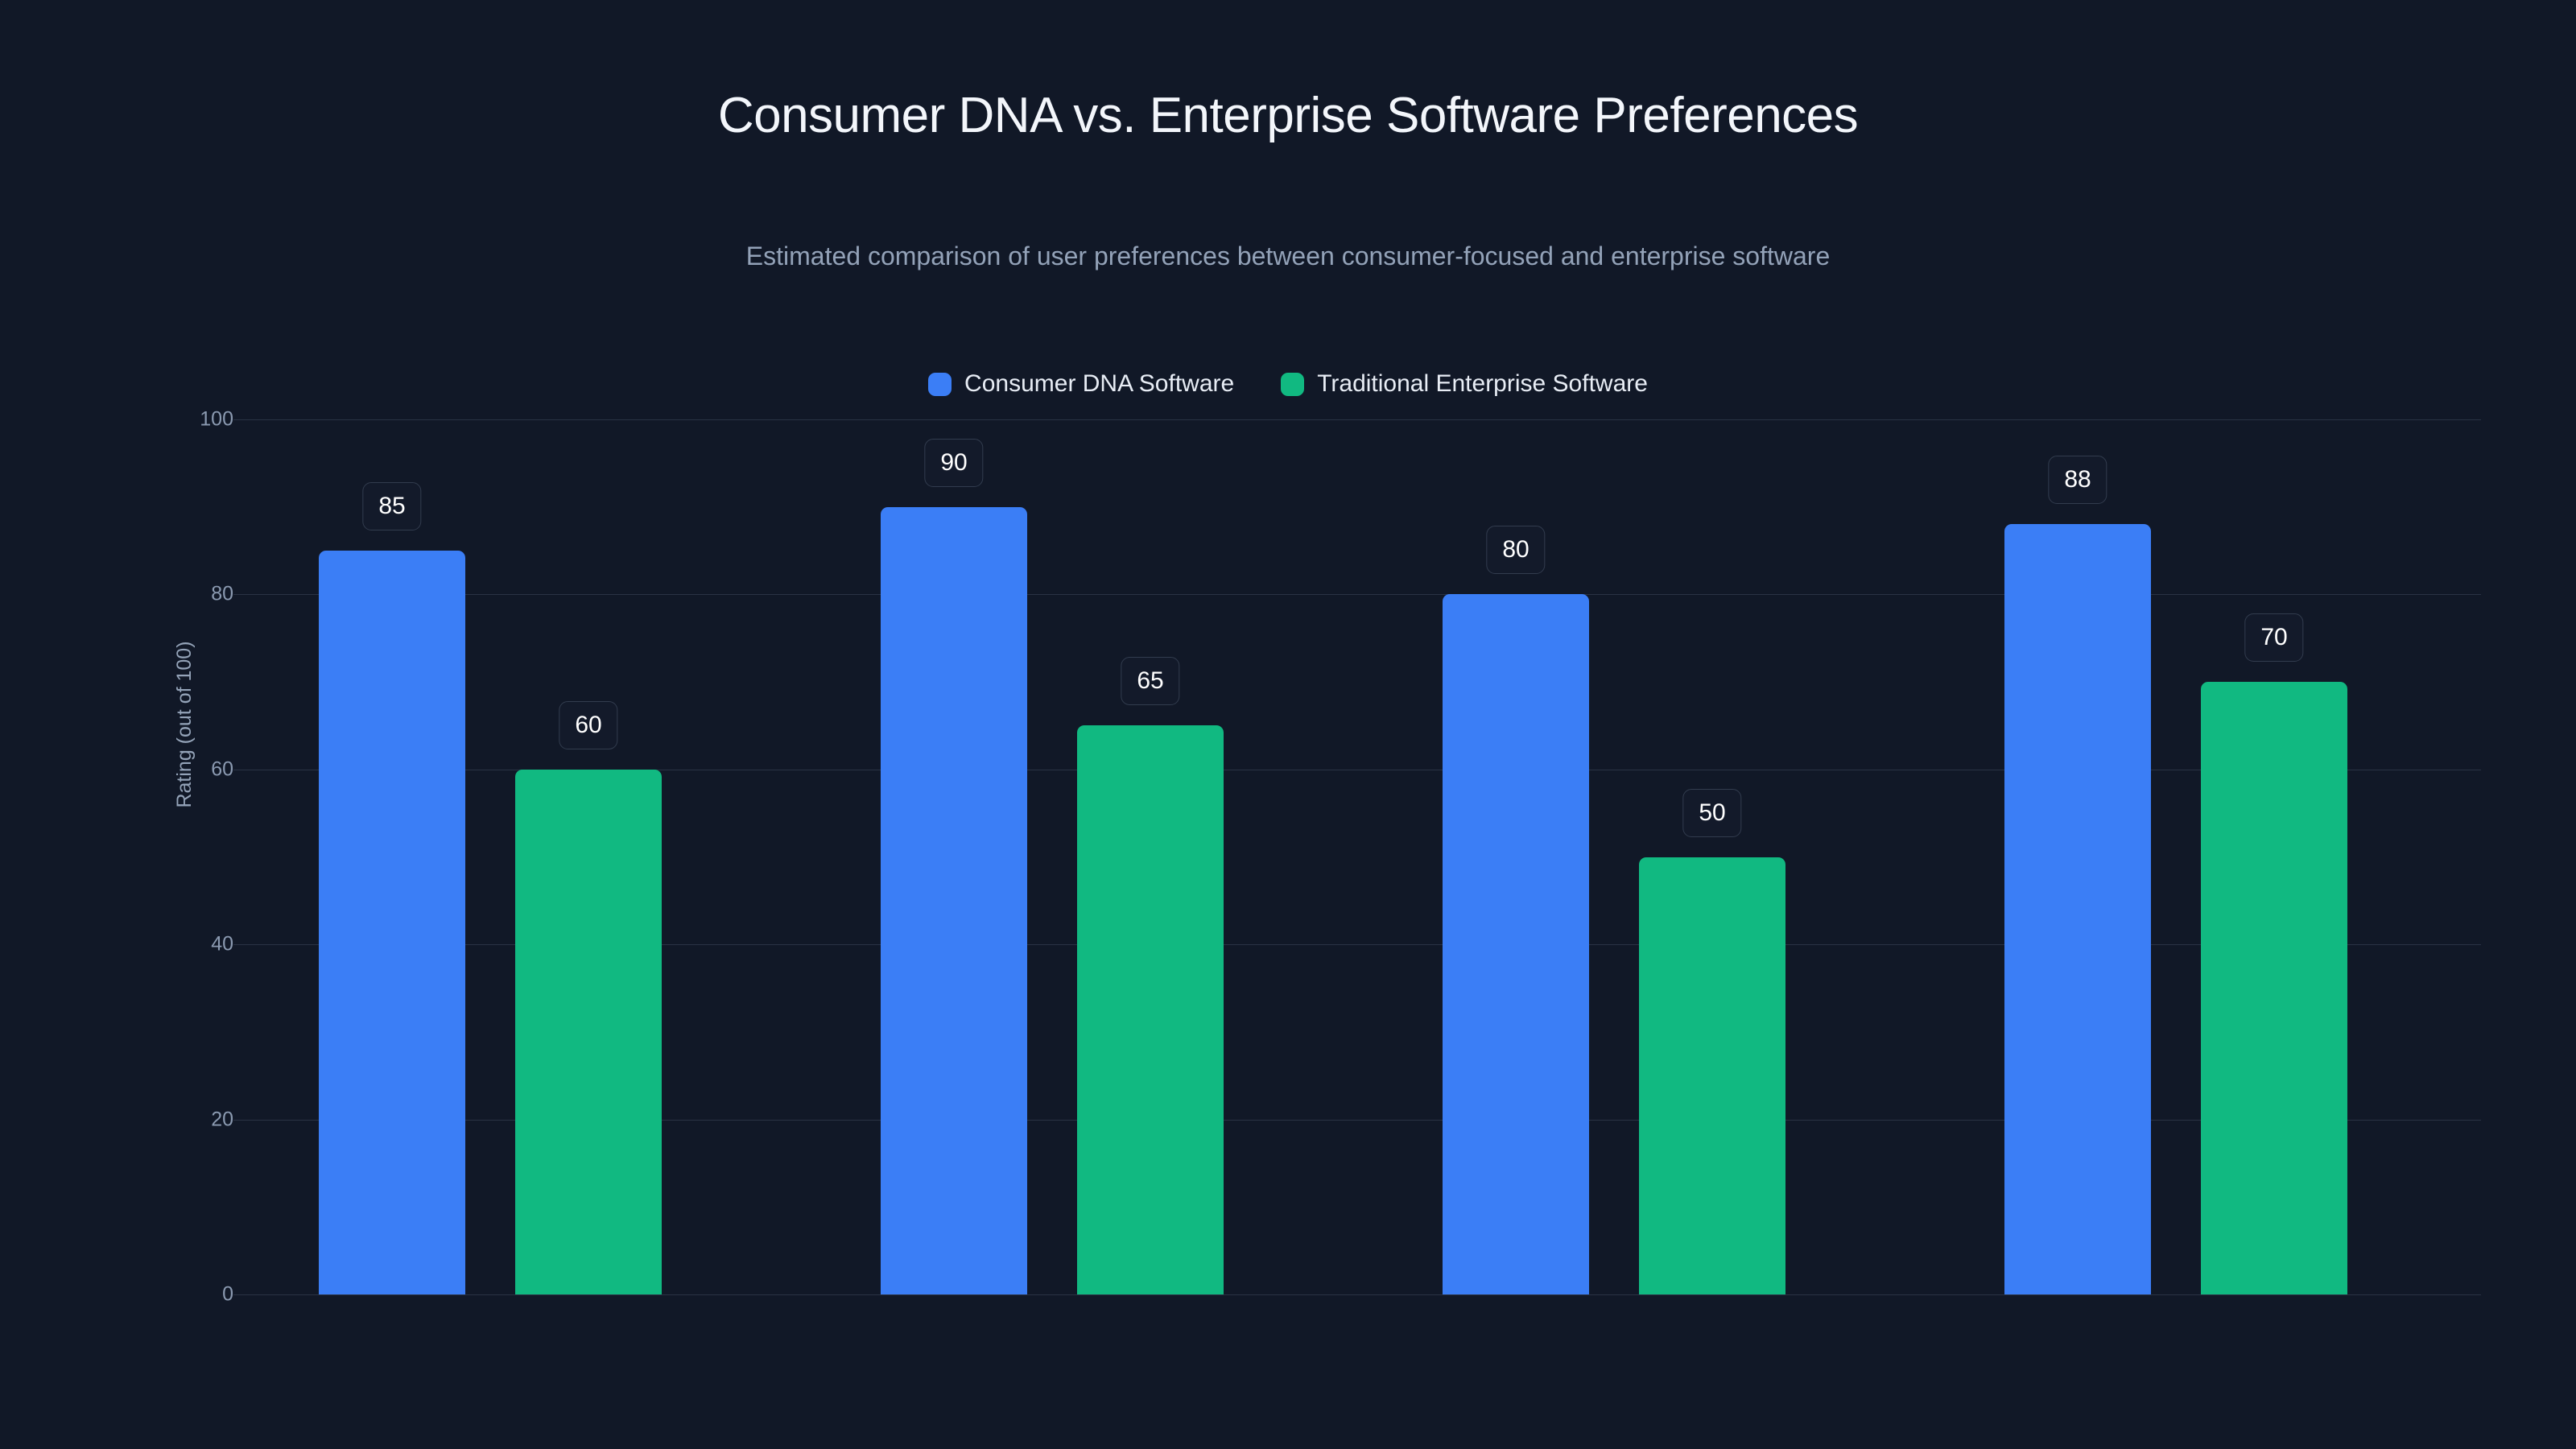 Image resolution: width=2576 pixels, height=1449 pixels. What do you see at coordinates (222, 944) in the screenshot?
I see `y-tick-label-40: 40` at bounding box center [222, 944].